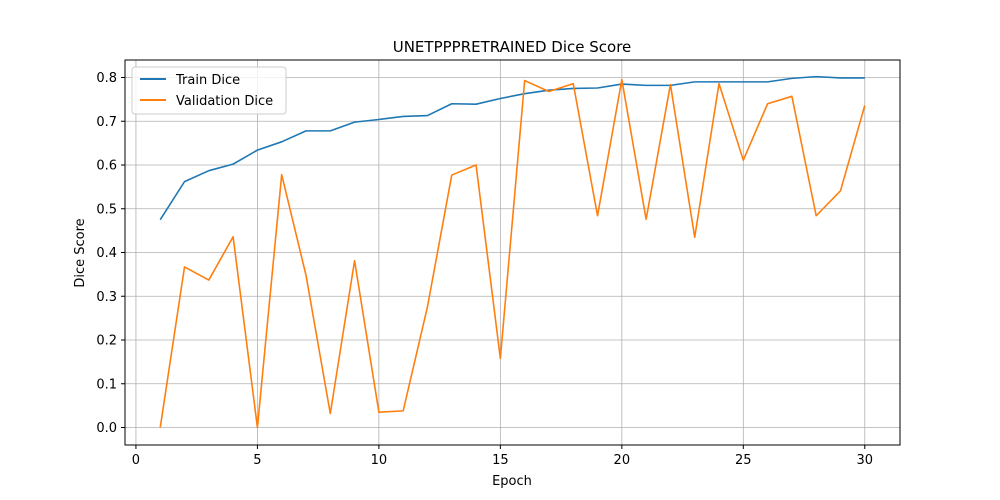 The height and width of the screenshot is (500, 1000). I want to click on y-tick-label: 0.4, so click(106, 253).